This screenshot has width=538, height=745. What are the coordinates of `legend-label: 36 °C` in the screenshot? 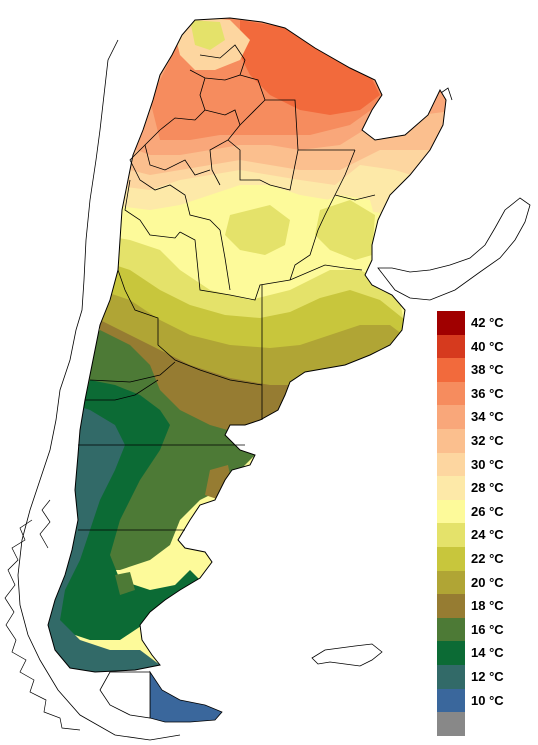 It's located at (487, 393).